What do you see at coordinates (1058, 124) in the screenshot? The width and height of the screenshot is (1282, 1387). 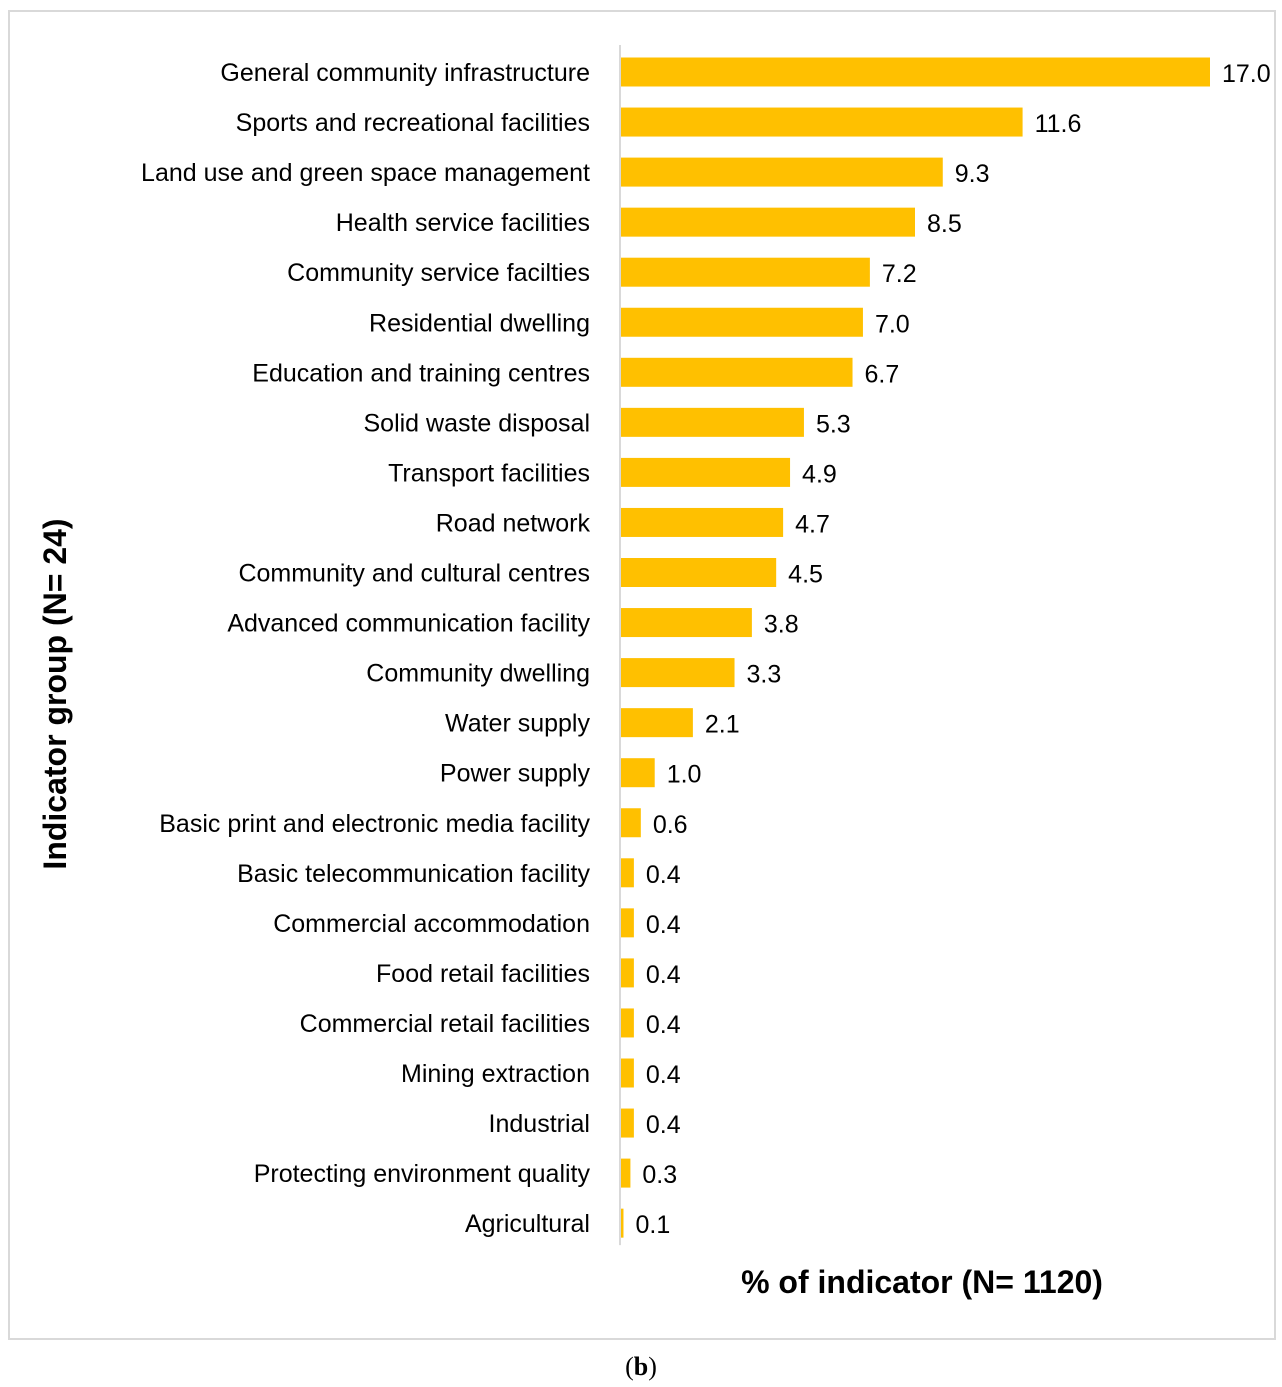 I see `data-label: 11.6` at bounding box center [1058, 124].